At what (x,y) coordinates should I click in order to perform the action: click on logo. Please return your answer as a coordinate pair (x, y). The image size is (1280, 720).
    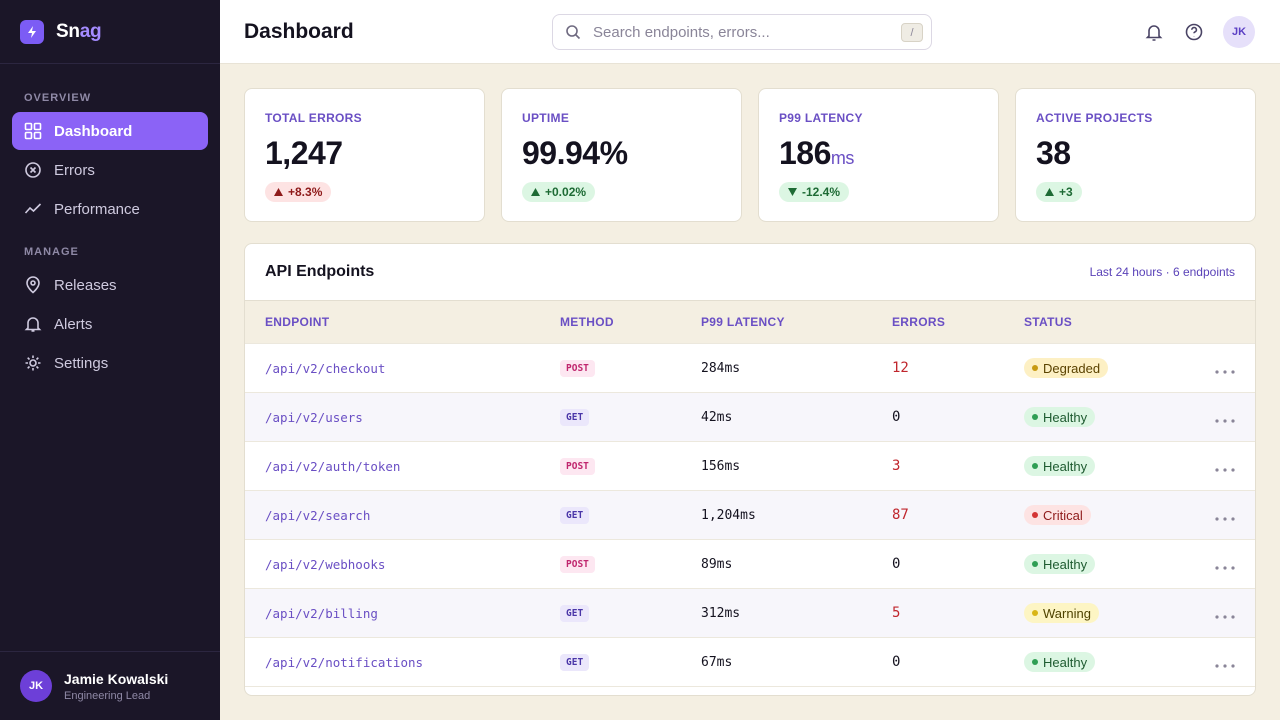
    Looking at the image, I should click on (32, 31).